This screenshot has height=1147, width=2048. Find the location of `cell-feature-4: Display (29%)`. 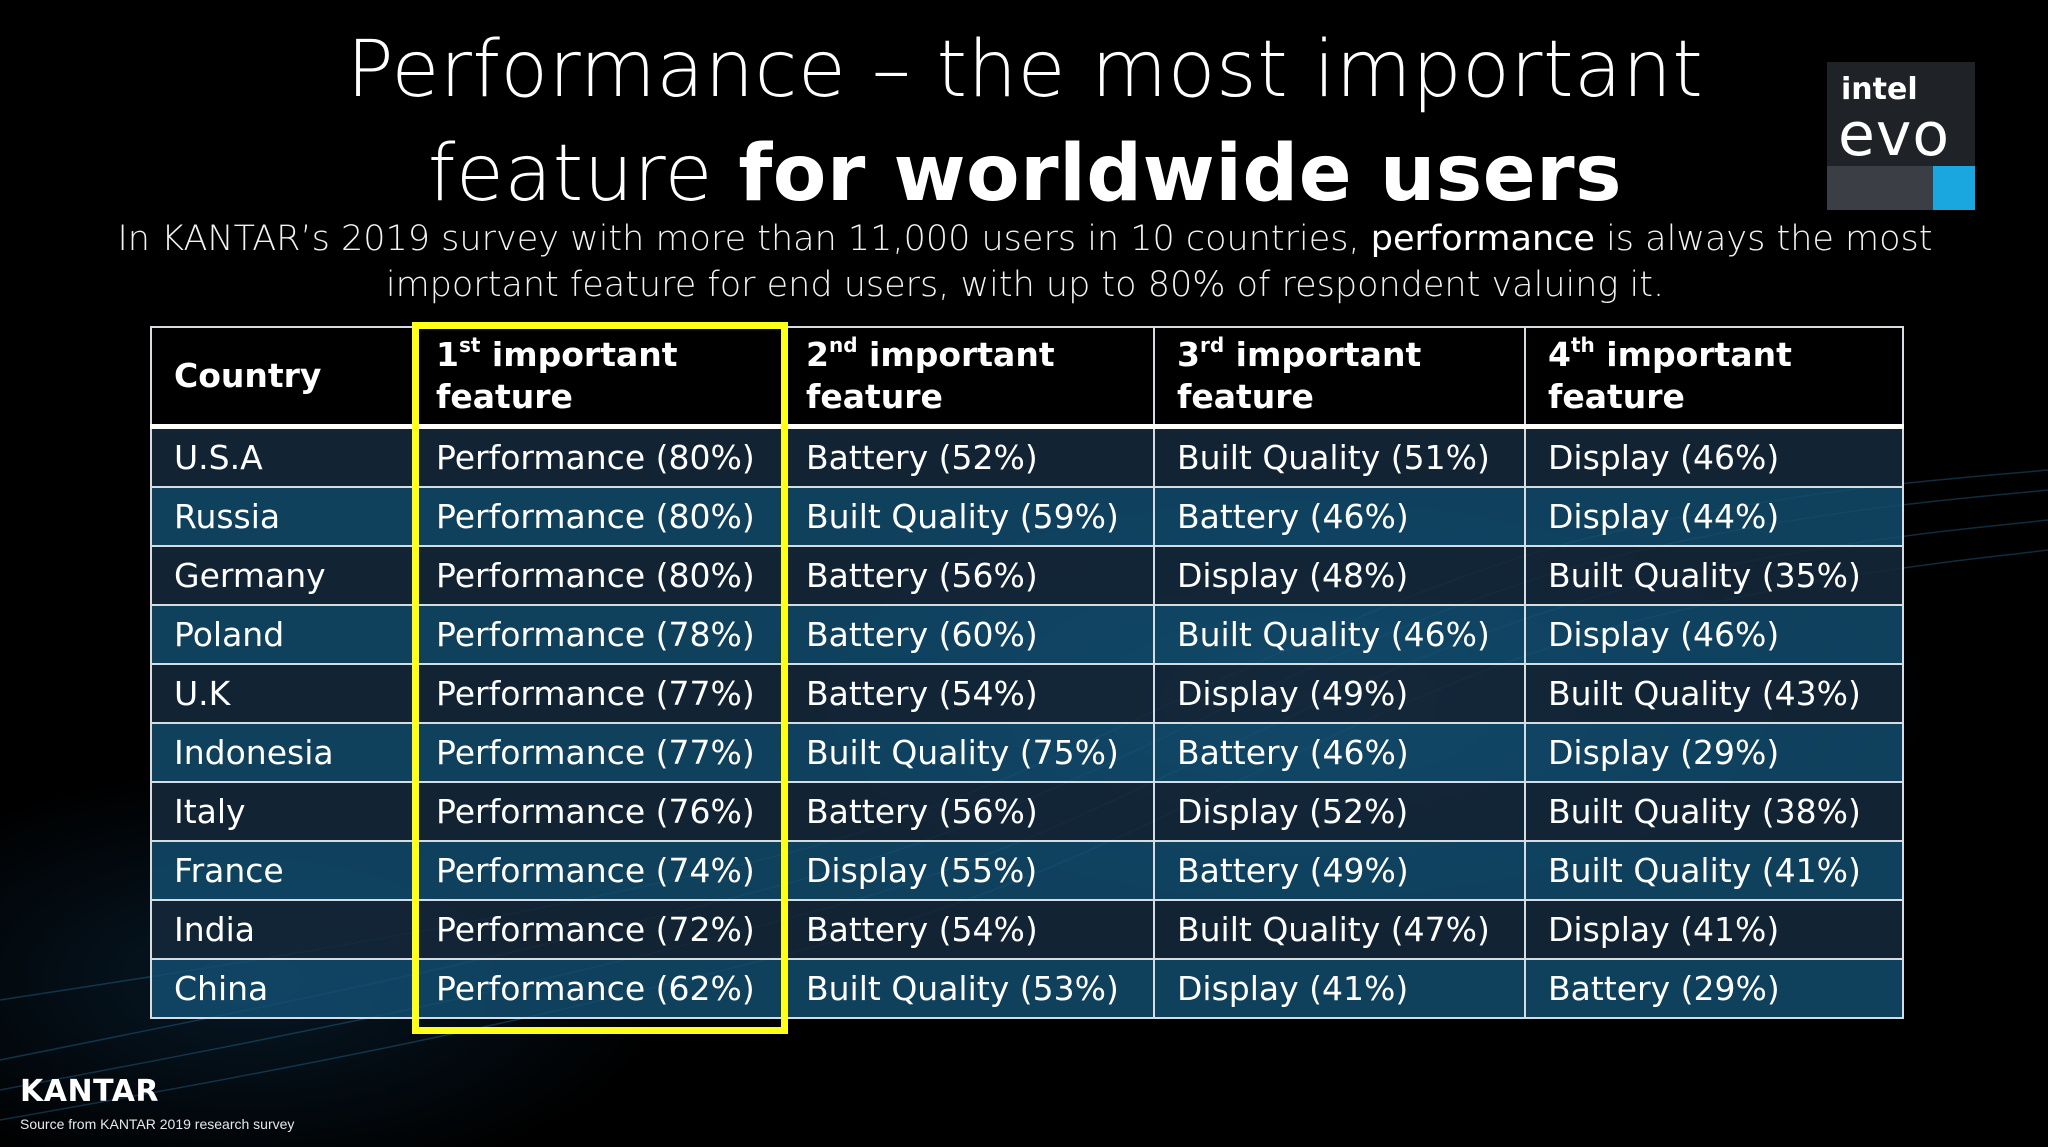

cell-feature-4: Display (29%) is located at coordinates (1714, 752).